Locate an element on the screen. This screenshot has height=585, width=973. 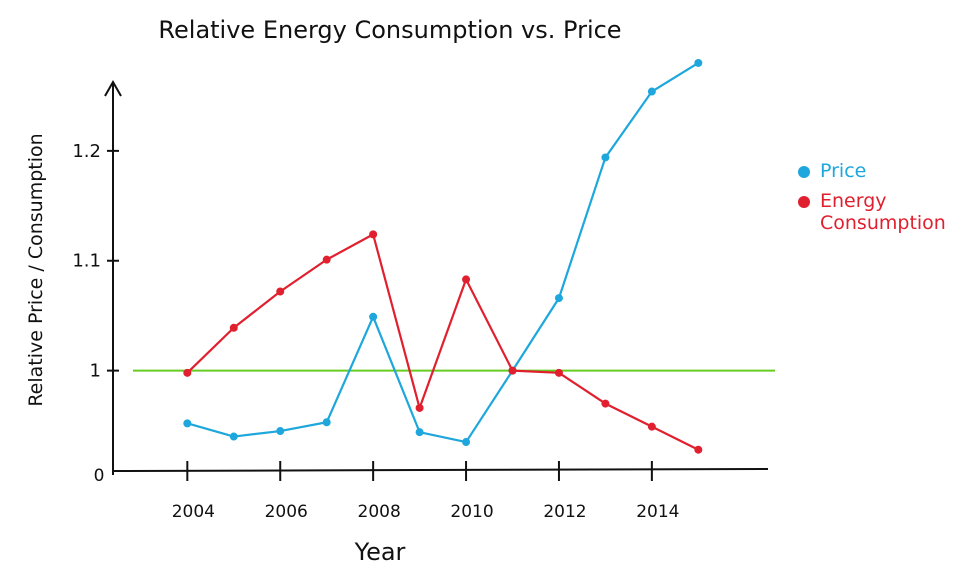
x-tick-label: 2006 is located at coordinates (286, 512).